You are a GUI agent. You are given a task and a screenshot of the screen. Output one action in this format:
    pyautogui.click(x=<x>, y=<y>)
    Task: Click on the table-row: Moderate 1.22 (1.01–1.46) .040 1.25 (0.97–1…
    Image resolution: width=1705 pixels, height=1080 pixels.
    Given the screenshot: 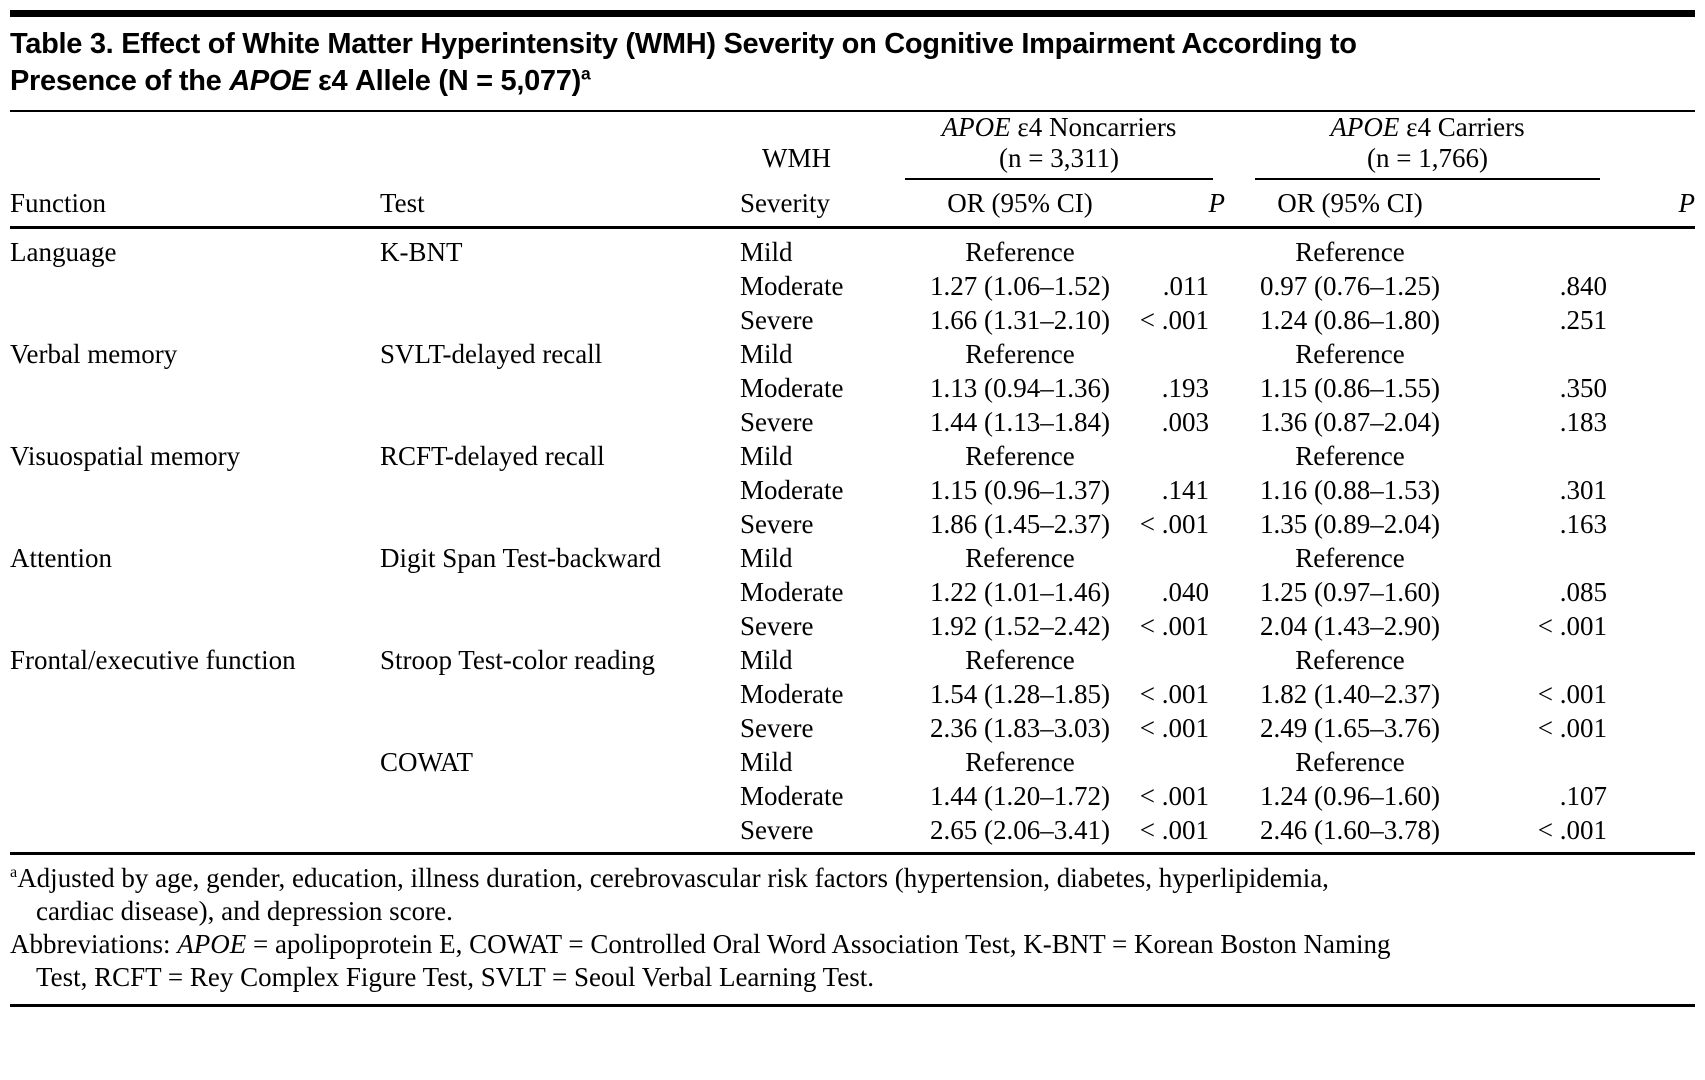 What is the action you would take?
    pyautogui.click(x=852, y=592)
    